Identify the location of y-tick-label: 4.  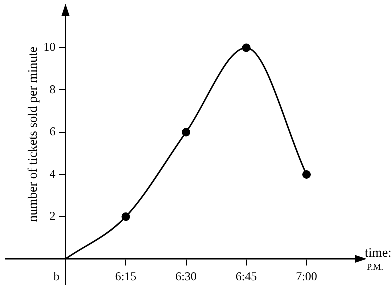
(53, 173).